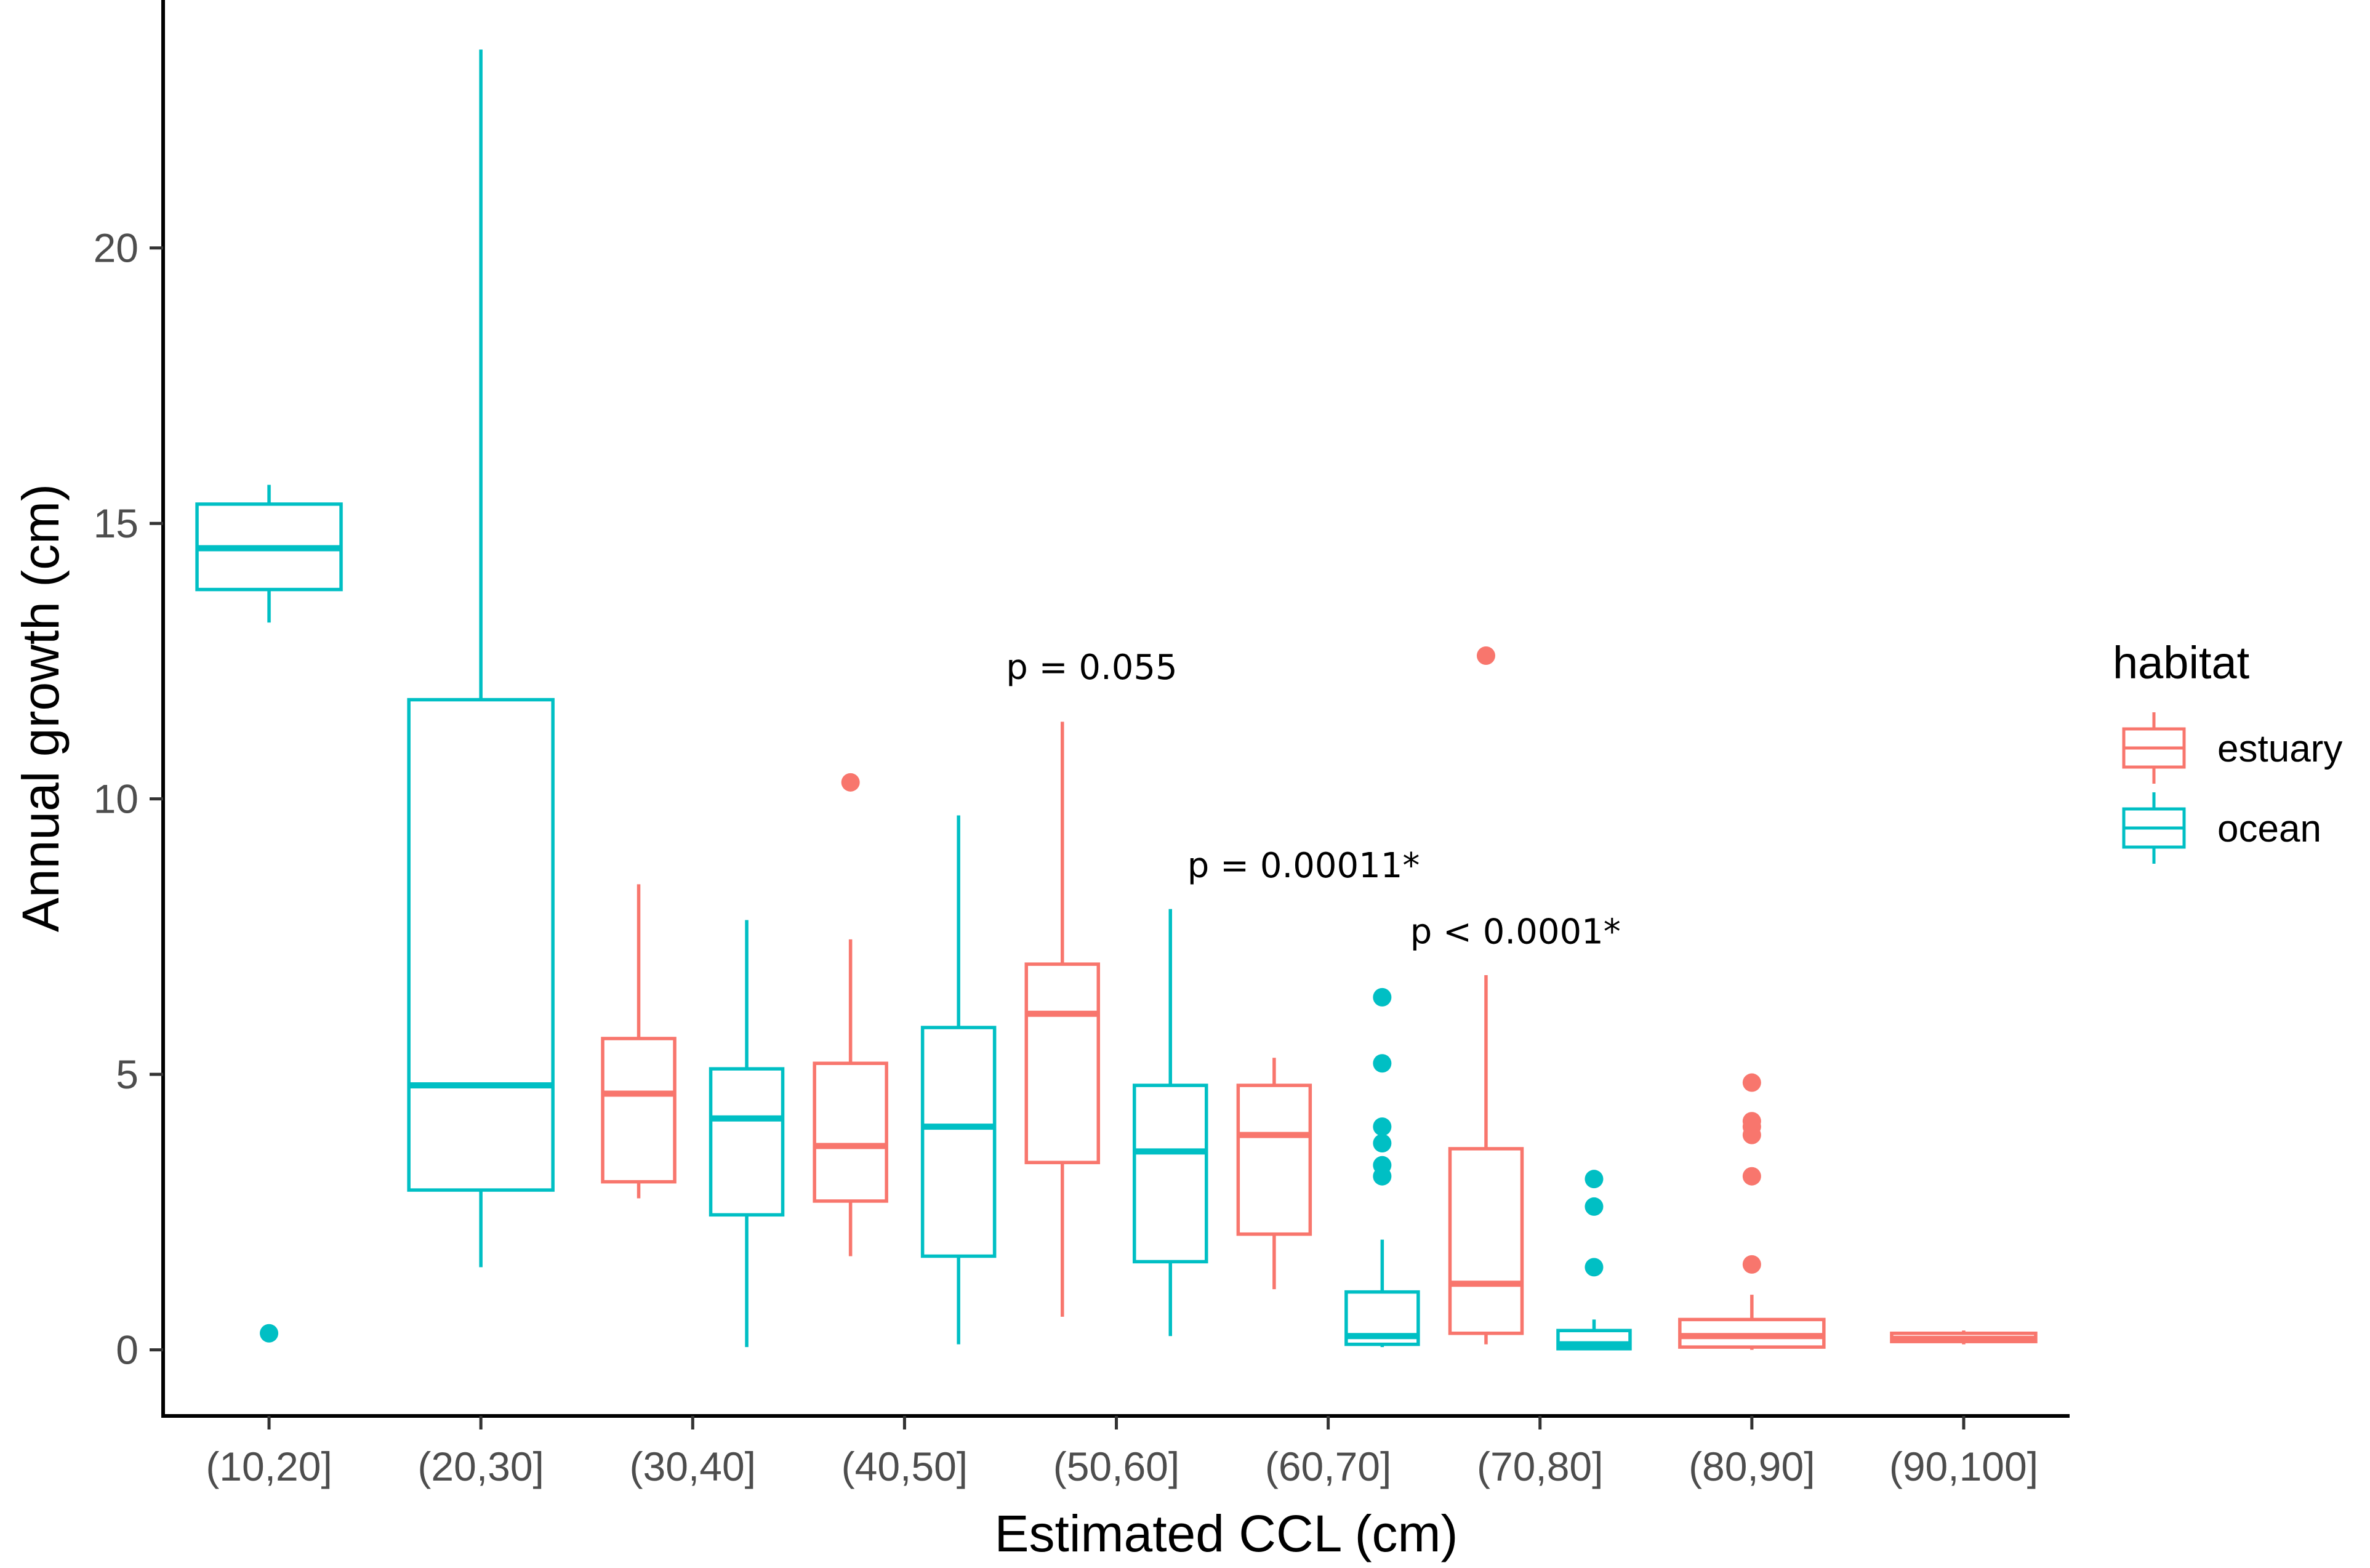 The image size is (2370, 1568). Describe the element at coordinates (116, 248) in the screenshot. I see `y-tick-label: 20` at that location.